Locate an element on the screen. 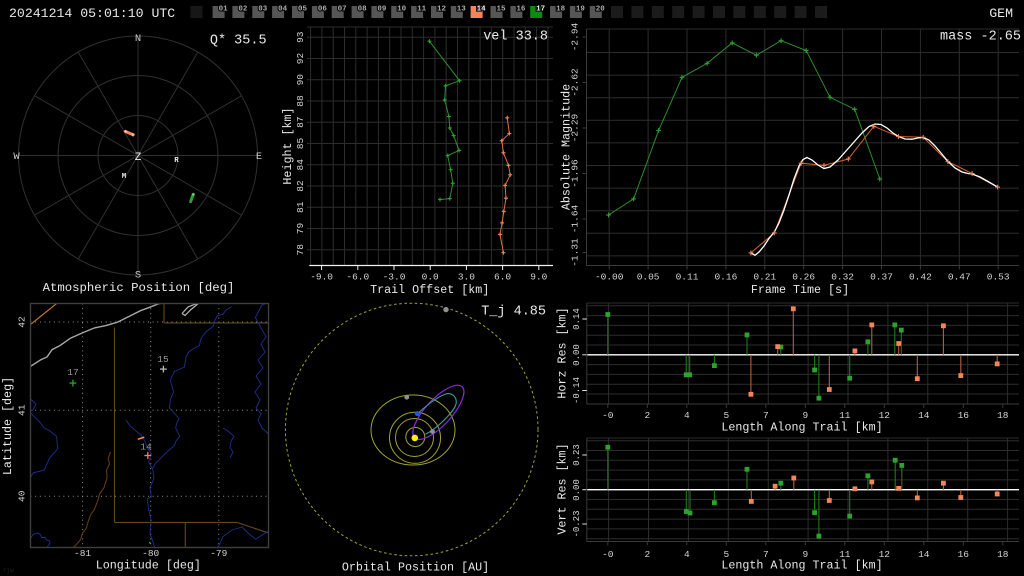 The height and width of the screenshot is (576, 1024). svg-text: 20 is located at coordinates (601, 9).